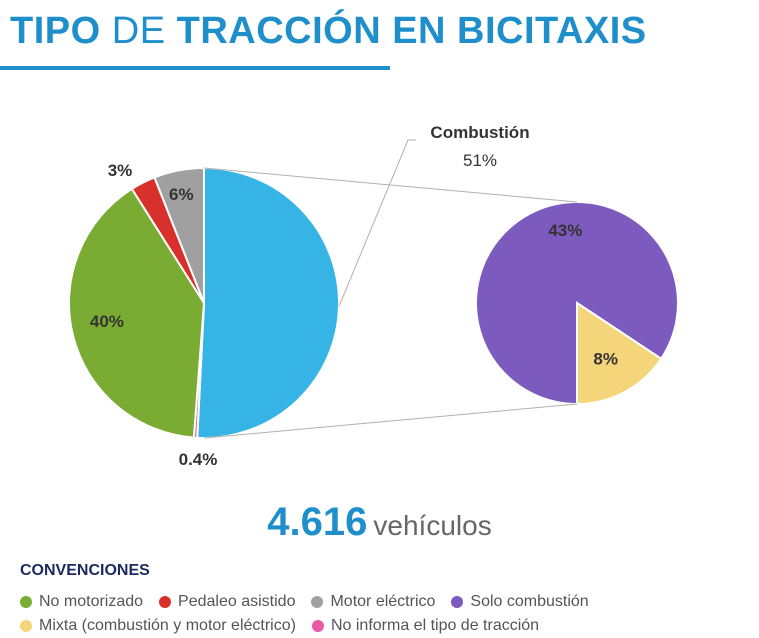 The width and height of the screenshot is (759, 638). I want to click on title-part-2: DE, so click(138, 31).